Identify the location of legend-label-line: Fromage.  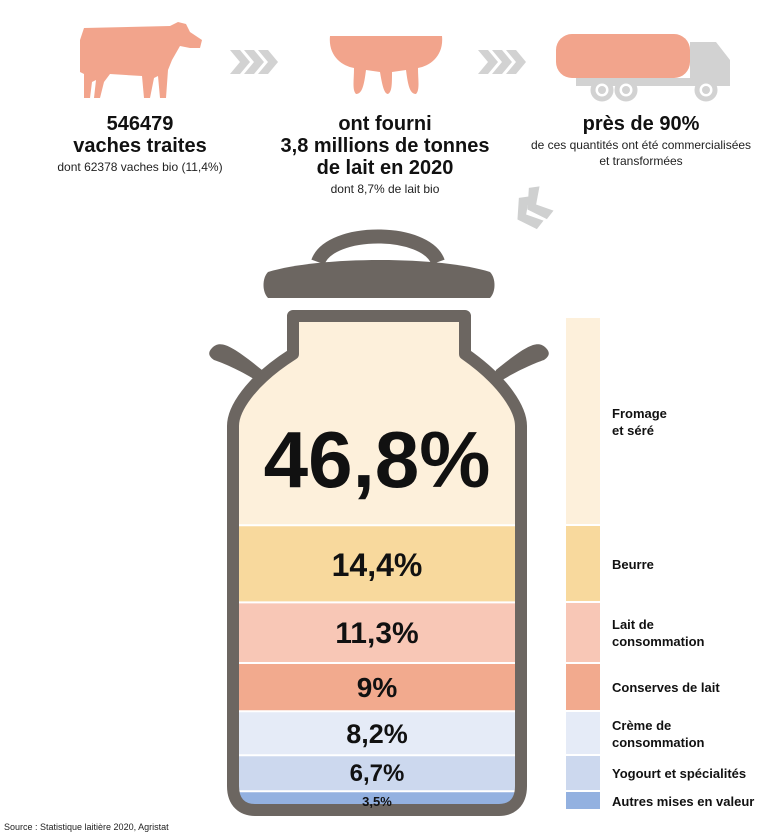
(639, 413).